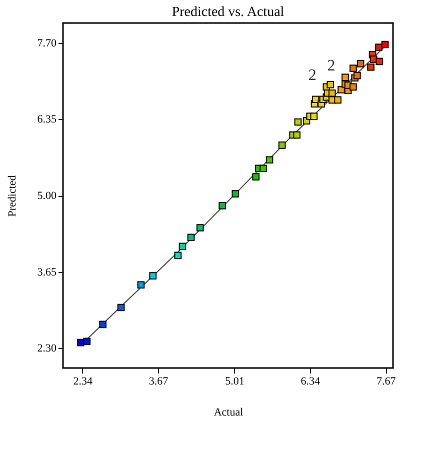 The image size is (433, 460). I want to click on y-tick-label: 6.35, so click(47, 120).